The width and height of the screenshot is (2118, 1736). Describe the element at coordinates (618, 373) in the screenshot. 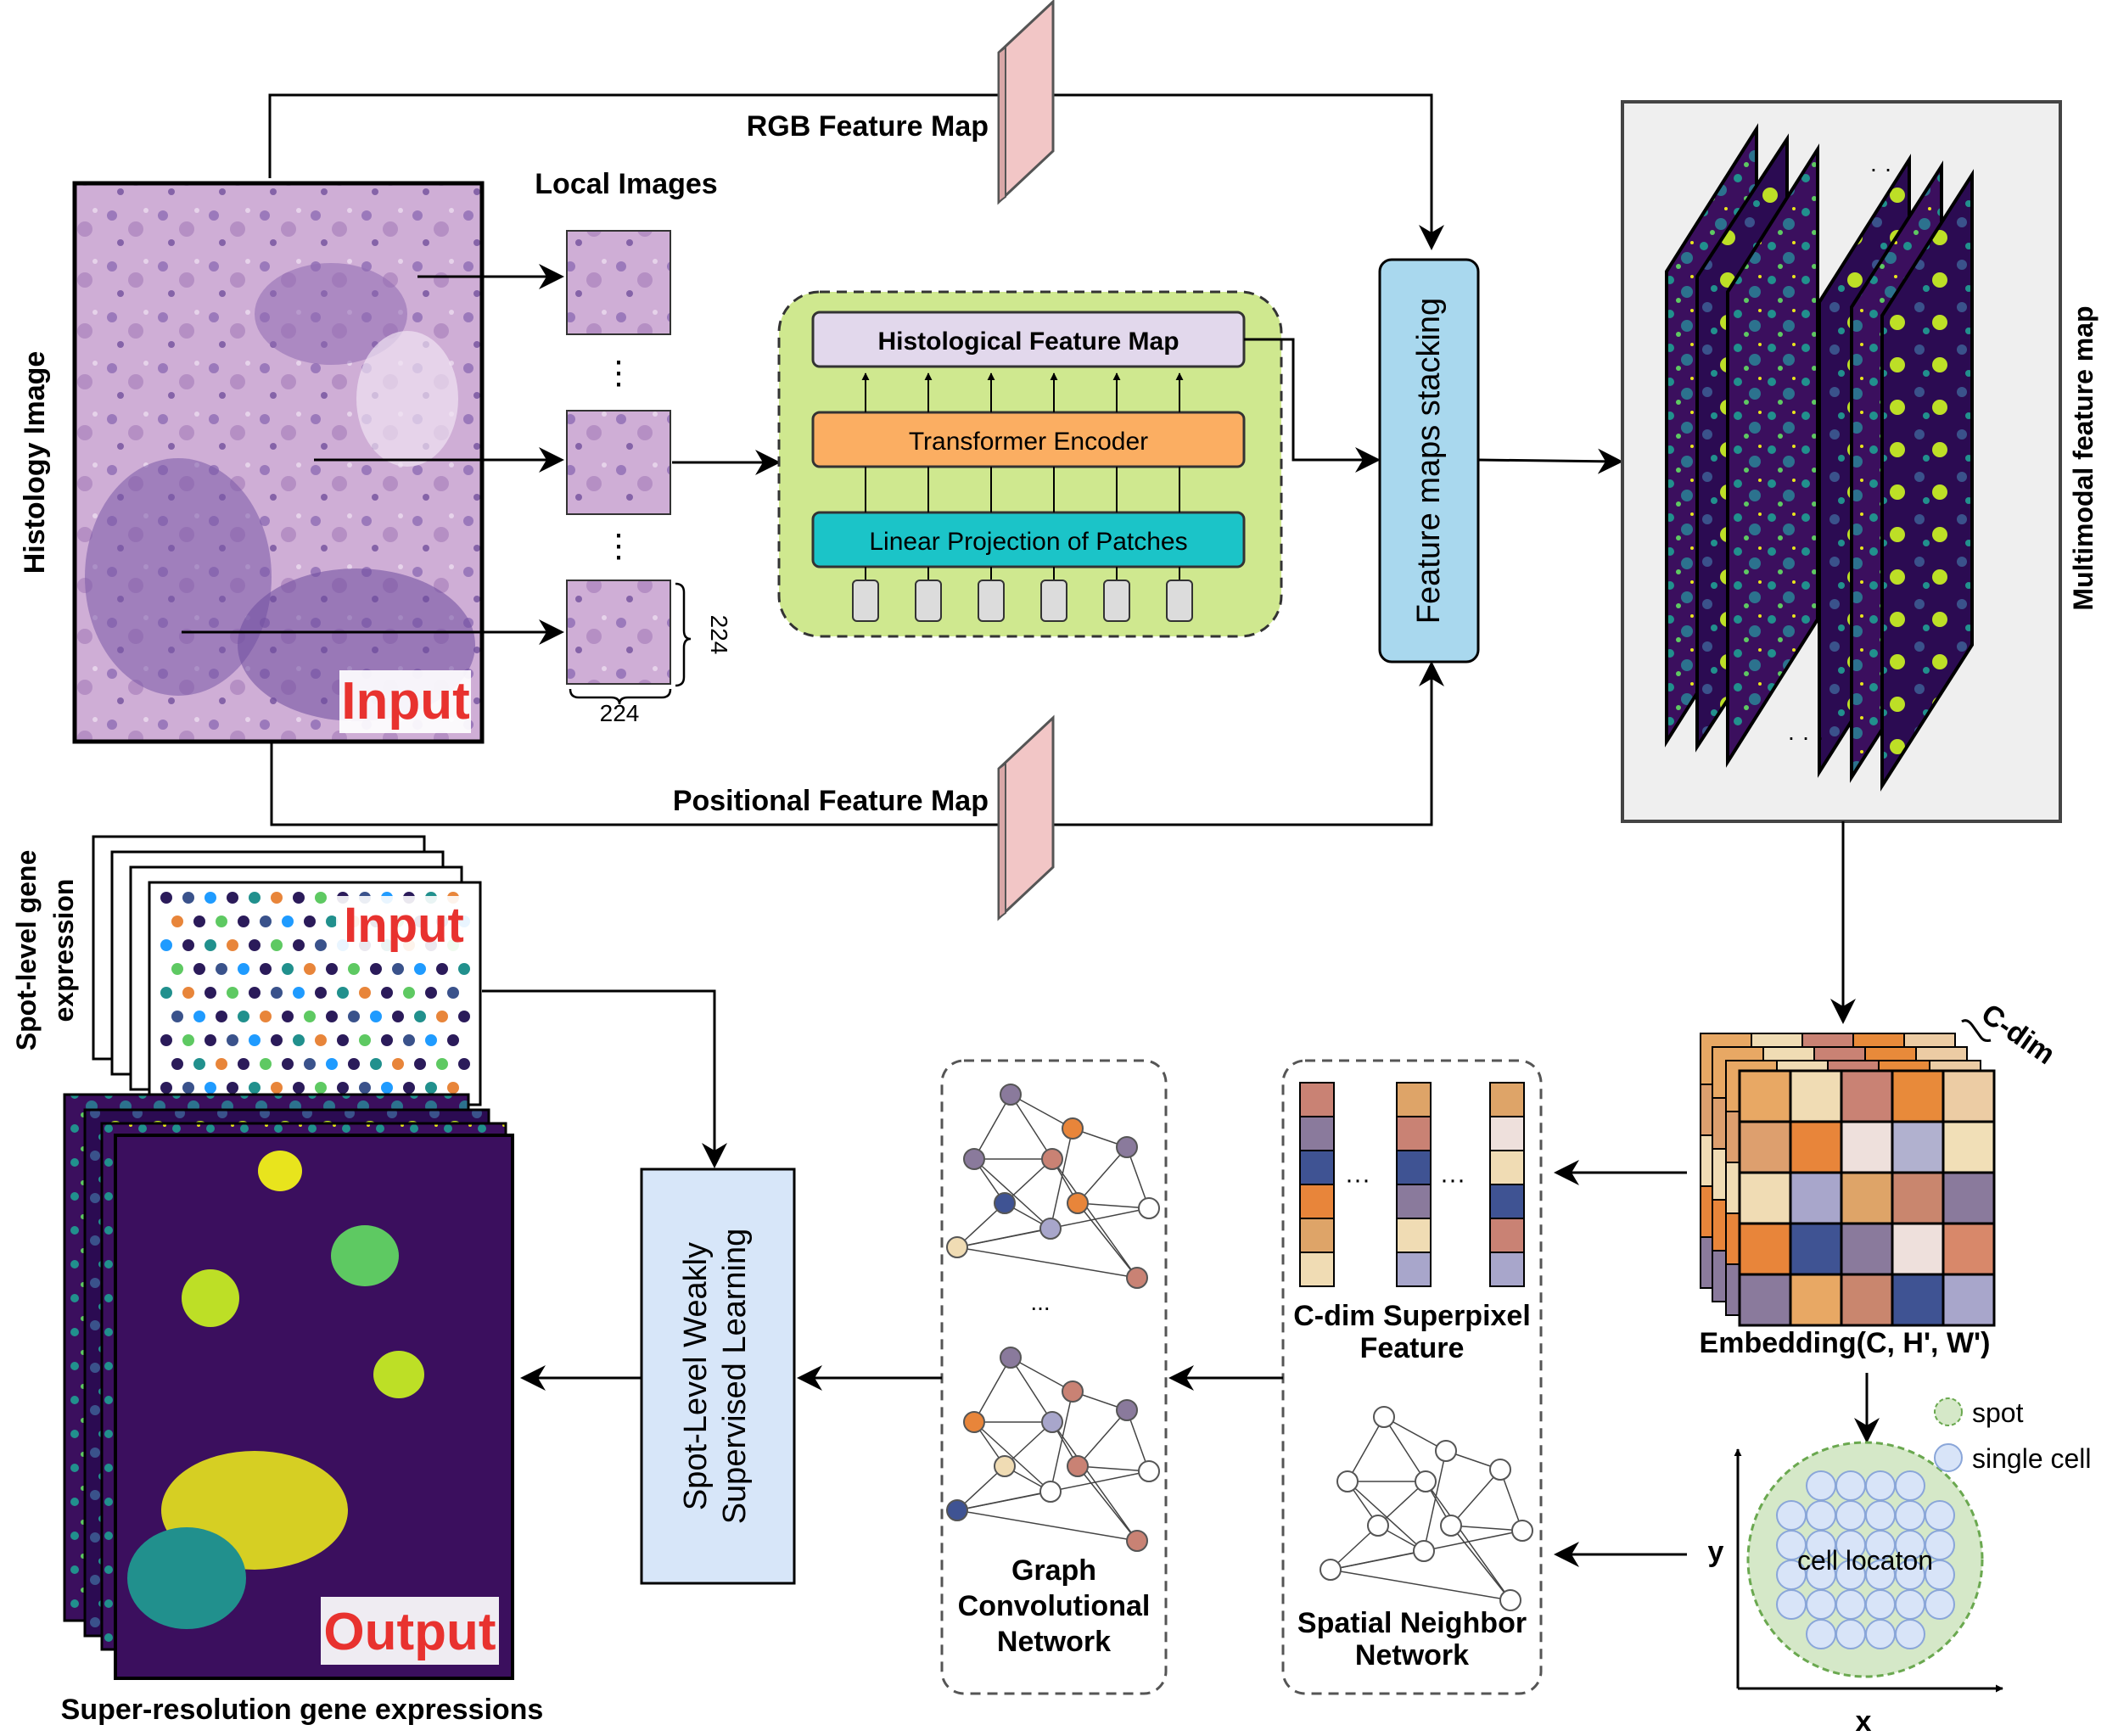

I see `patch-dots-1: ⋮` at that location.